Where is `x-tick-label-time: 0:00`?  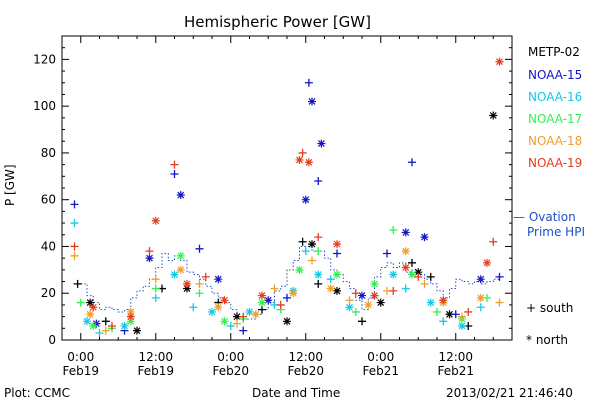
x-tick-label-time: 0:00 is located at coordinates (380, 357).